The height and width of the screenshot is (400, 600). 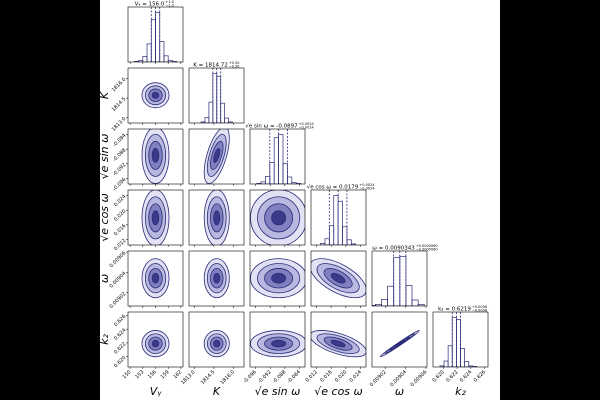 I want to click on y-tick-label: 0.020, so click(x=120, y=215).